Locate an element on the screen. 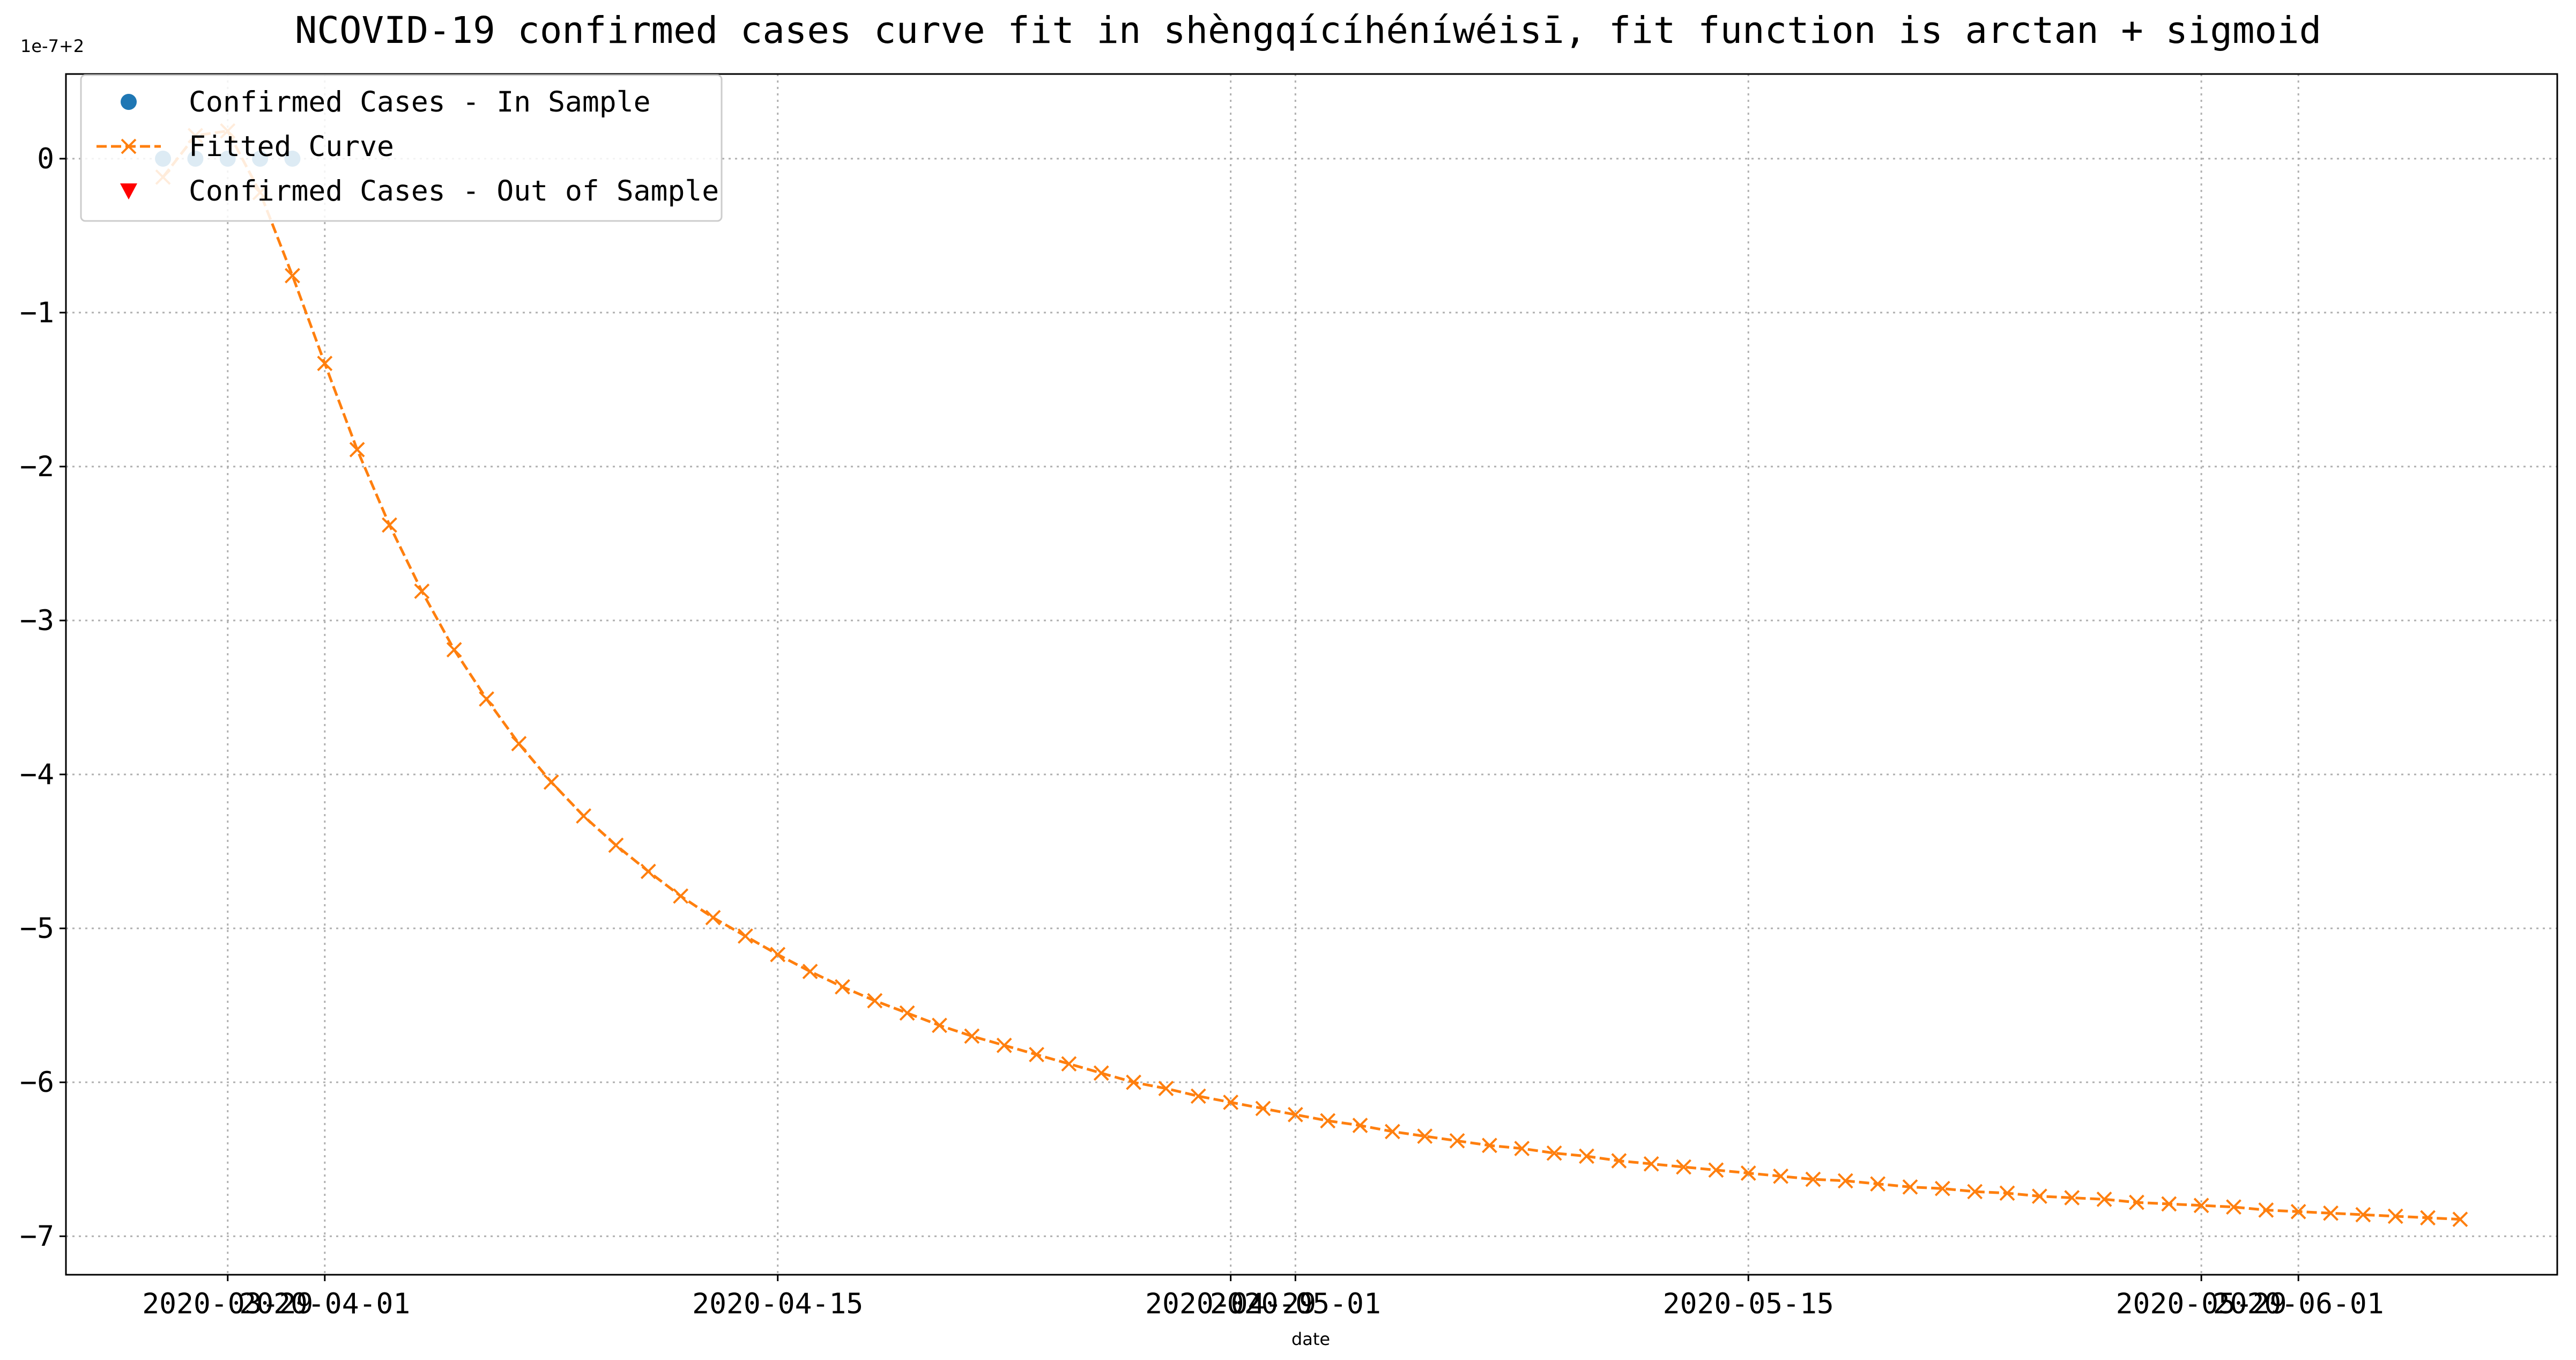  axis-offset-label: 1e-7+2 is located at coordinates (52, 46).